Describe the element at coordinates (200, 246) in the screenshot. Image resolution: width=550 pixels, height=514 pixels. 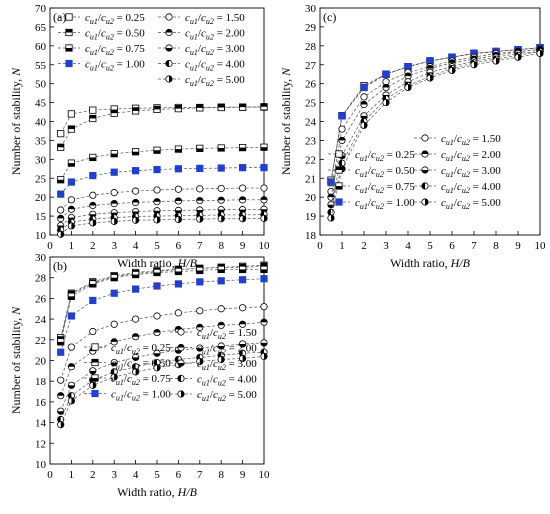
I see `x-tick-label: 7` at that location.